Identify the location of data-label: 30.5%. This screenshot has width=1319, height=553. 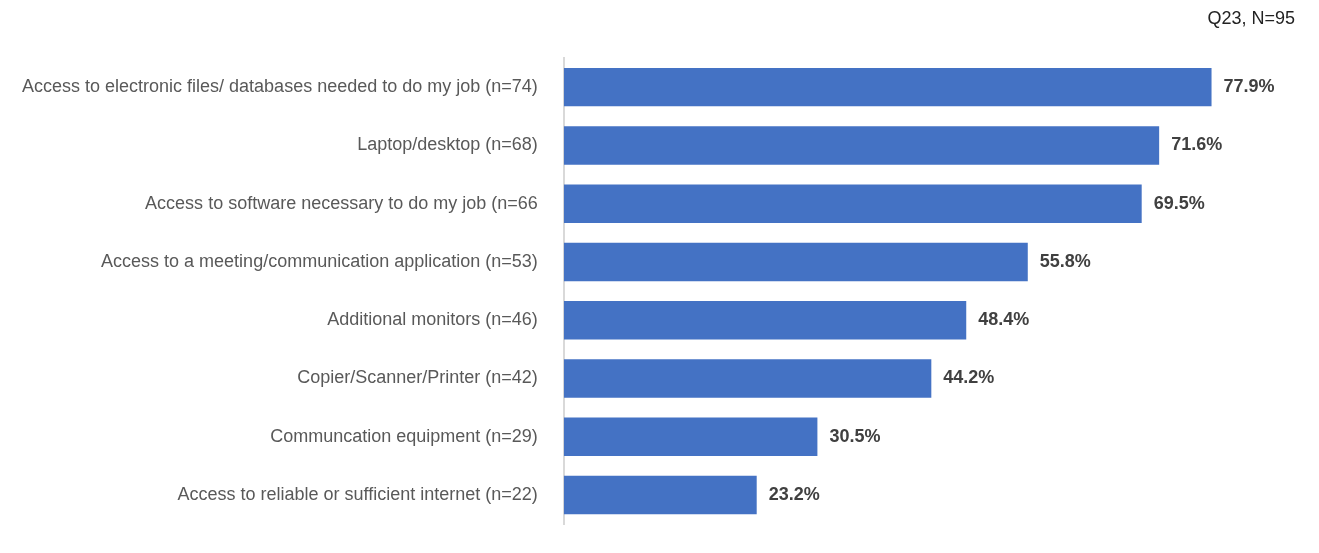
(855, 435).